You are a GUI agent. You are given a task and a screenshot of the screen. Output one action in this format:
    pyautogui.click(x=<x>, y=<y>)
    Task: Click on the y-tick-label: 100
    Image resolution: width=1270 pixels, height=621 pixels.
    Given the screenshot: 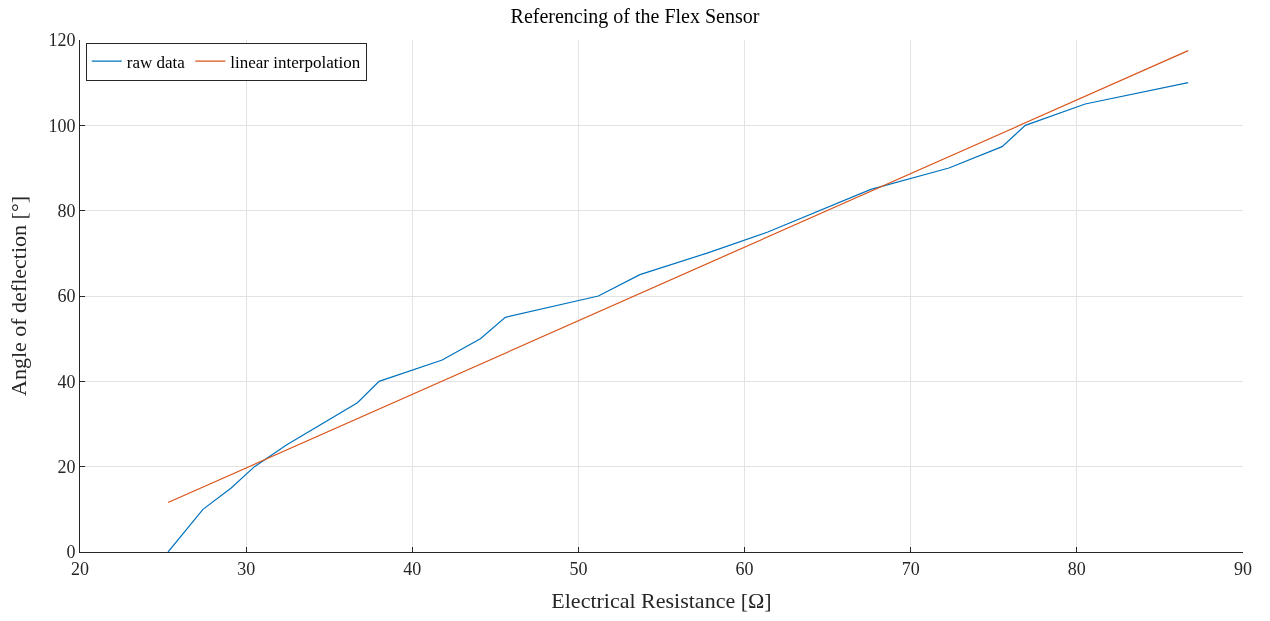 What is the action you would take?
    pyautogui.click(x=62, y=125)
    